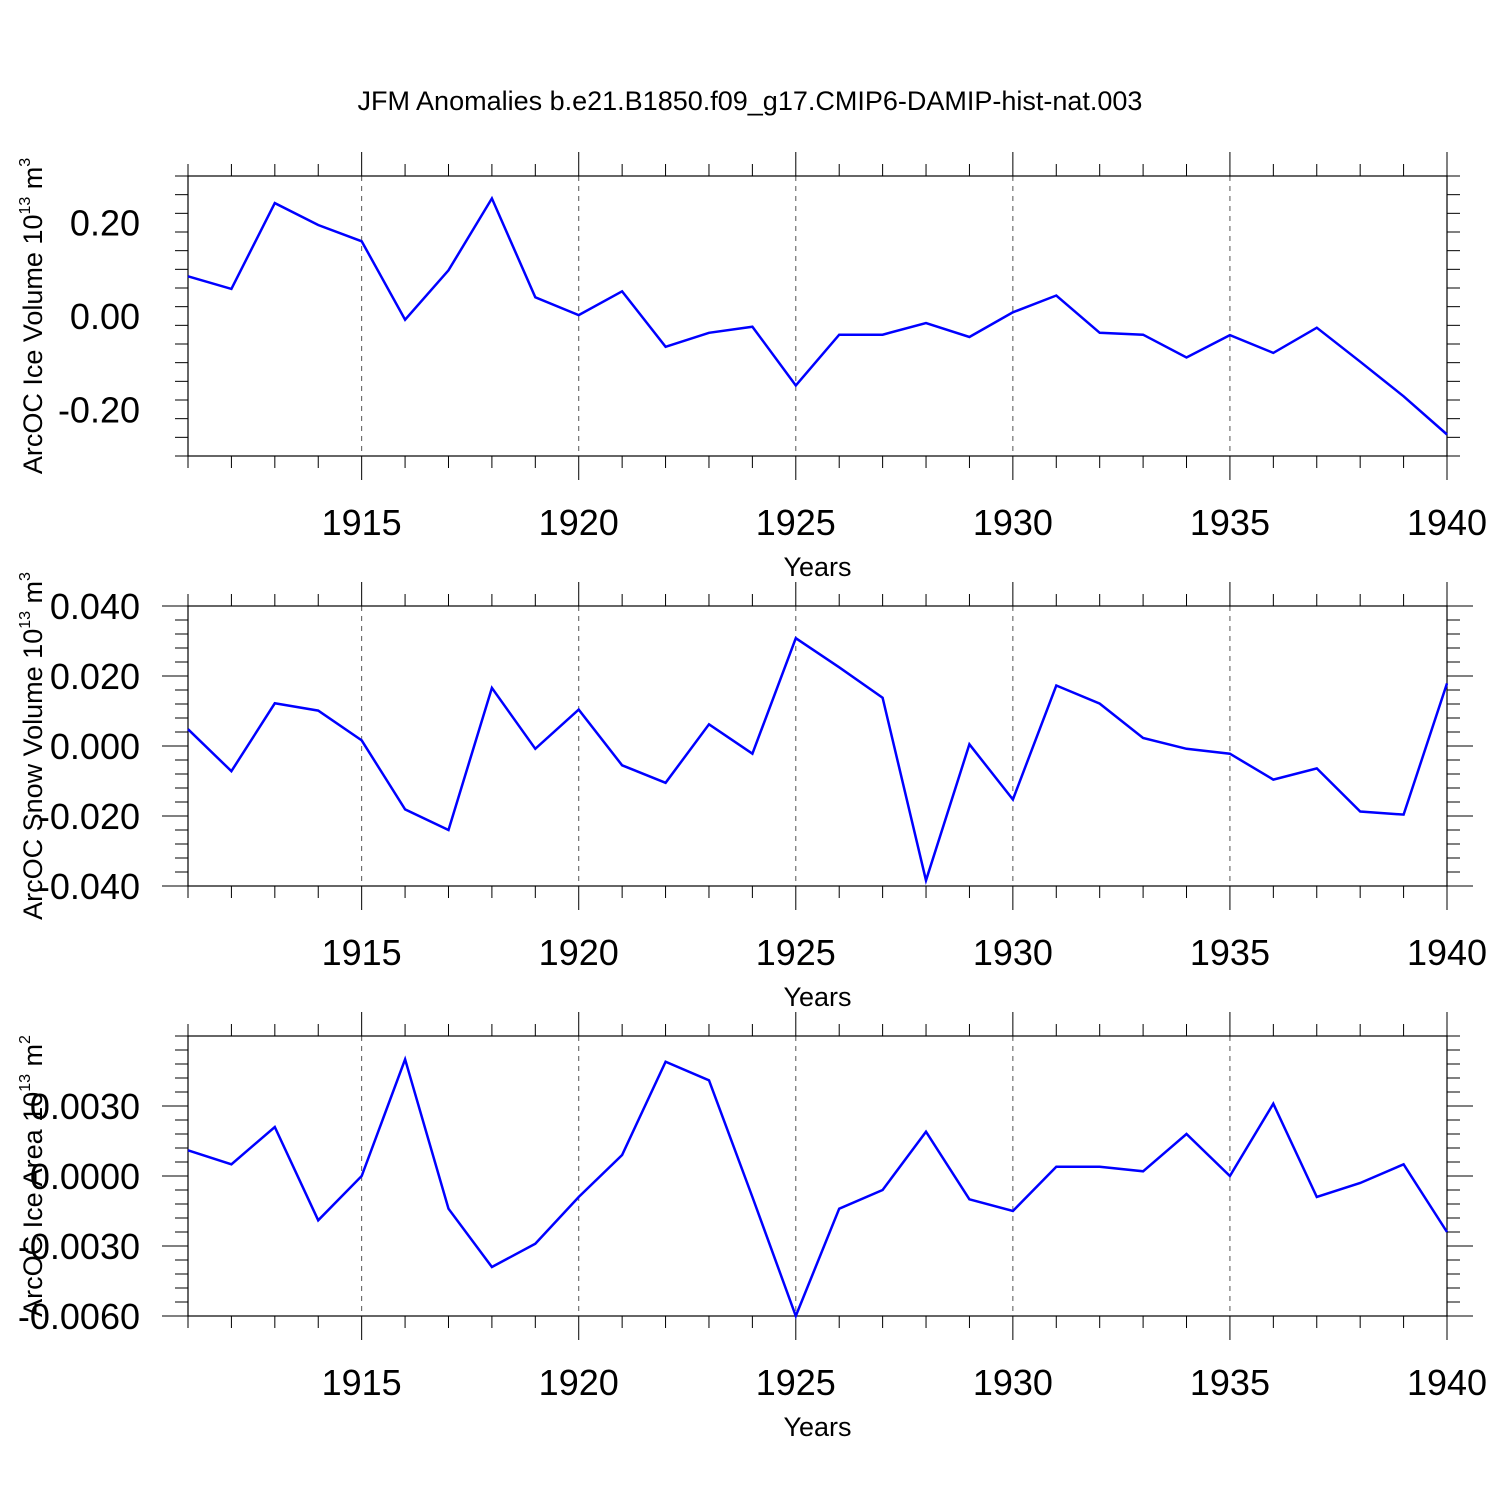  Describe the element at coordinates (105, 316) in the screenshot. I see `y-tick-label: 0.00` at that location.